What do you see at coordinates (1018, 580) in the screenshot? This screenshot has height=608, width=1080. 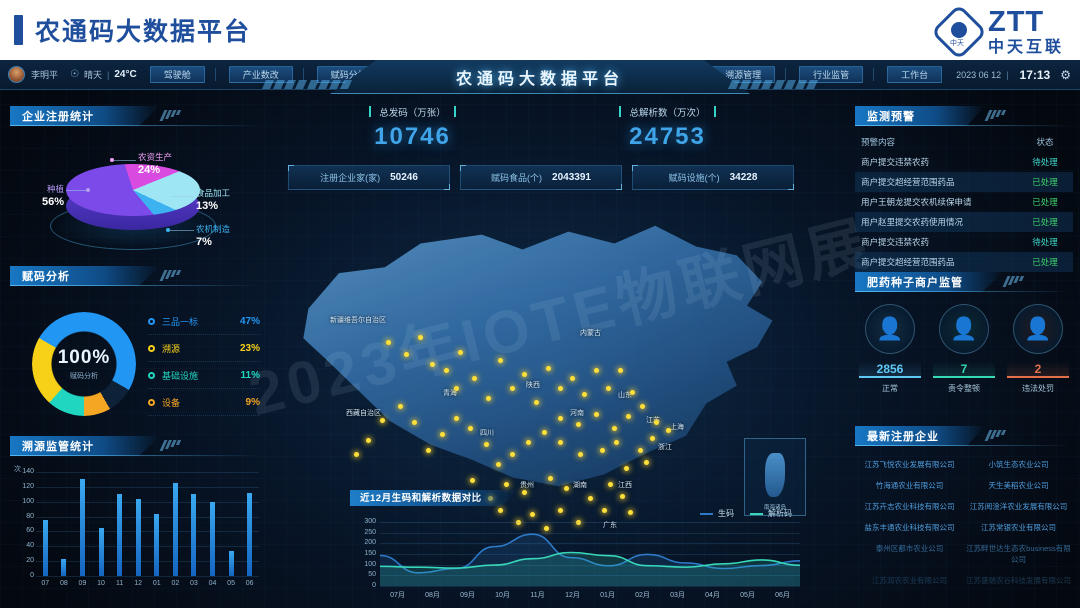 I see `list-item: 江苏盛瑞农谷科技发展有限公司` at bounding box center [1018, 580].